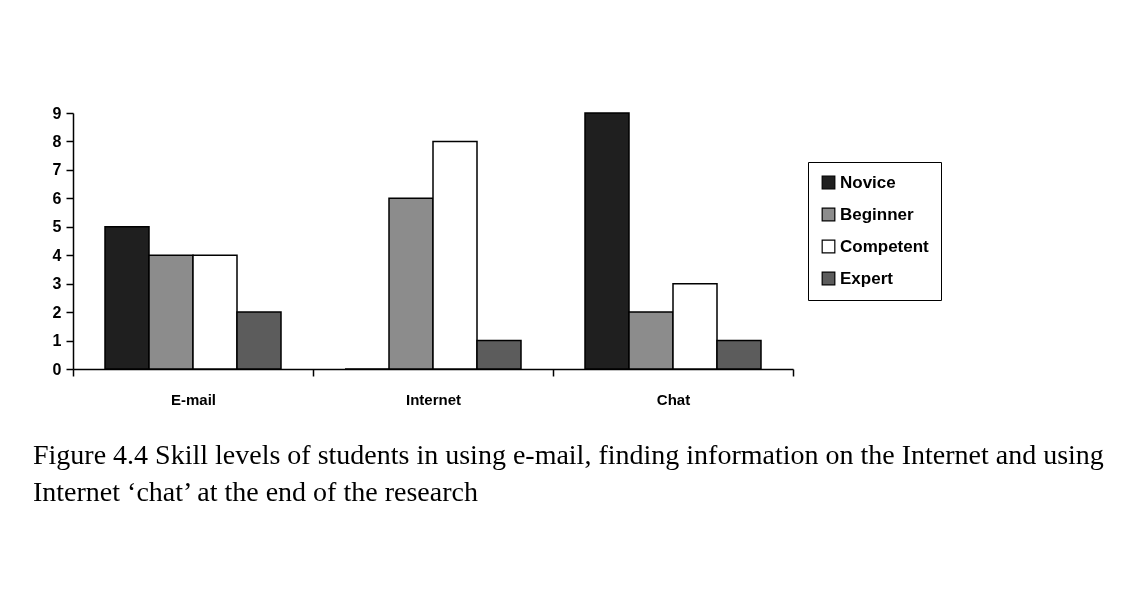  What do you see at coordinates (57, 341) in the screenshot?
I see `y-tick-label: 1` at bounding box center [57, 341].